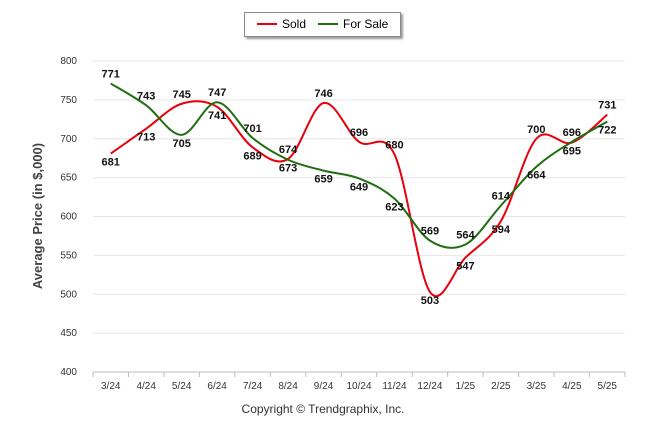  I want to click on copyright-text: Copyright © Trendgraphix, Inc., so click(323, 409).